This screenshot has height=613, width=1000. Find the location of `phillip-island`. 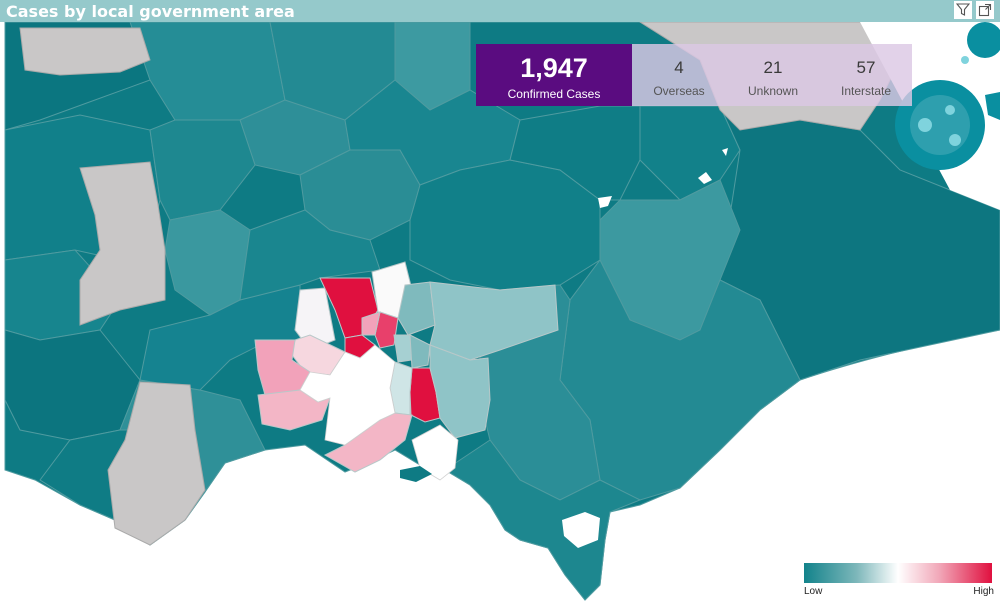

phillip-island is located at coordinates (416, 474).